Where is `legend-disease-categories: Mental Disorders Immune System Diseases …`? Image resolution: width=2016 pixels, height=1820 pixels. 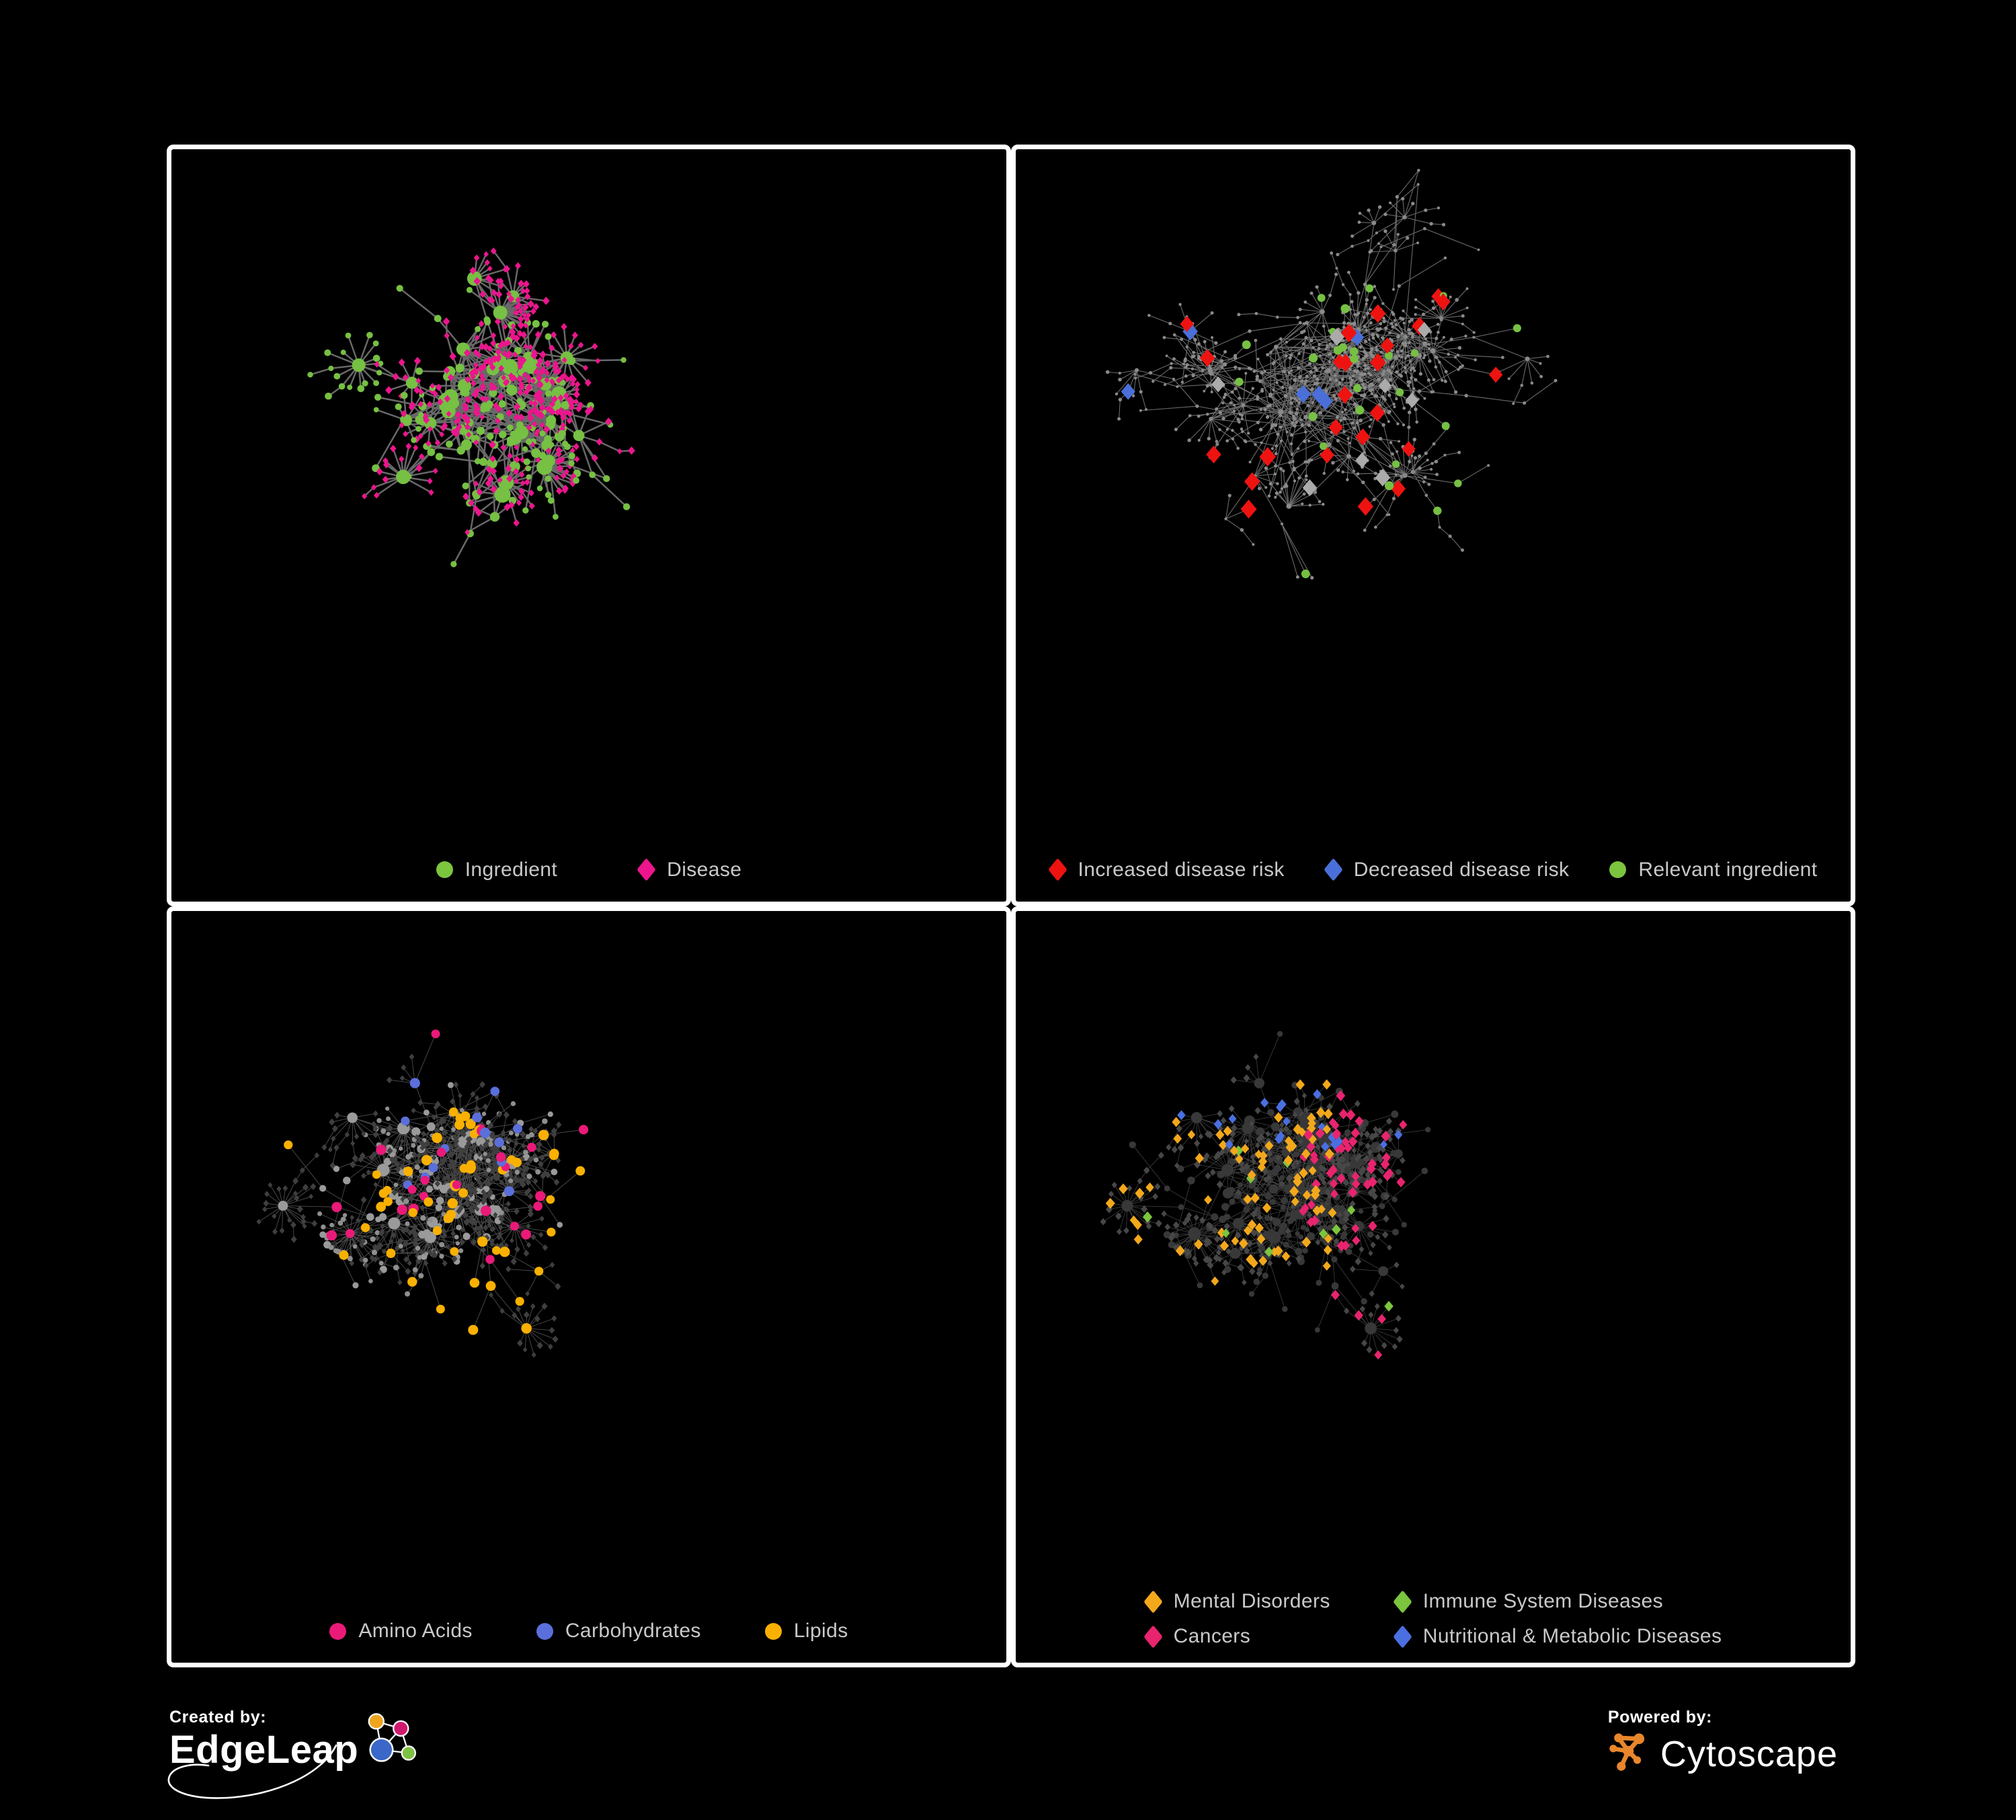 legend-disease-categories: Mental Disorders Immune System Diseases … is located at coordinates (1433, 1619).